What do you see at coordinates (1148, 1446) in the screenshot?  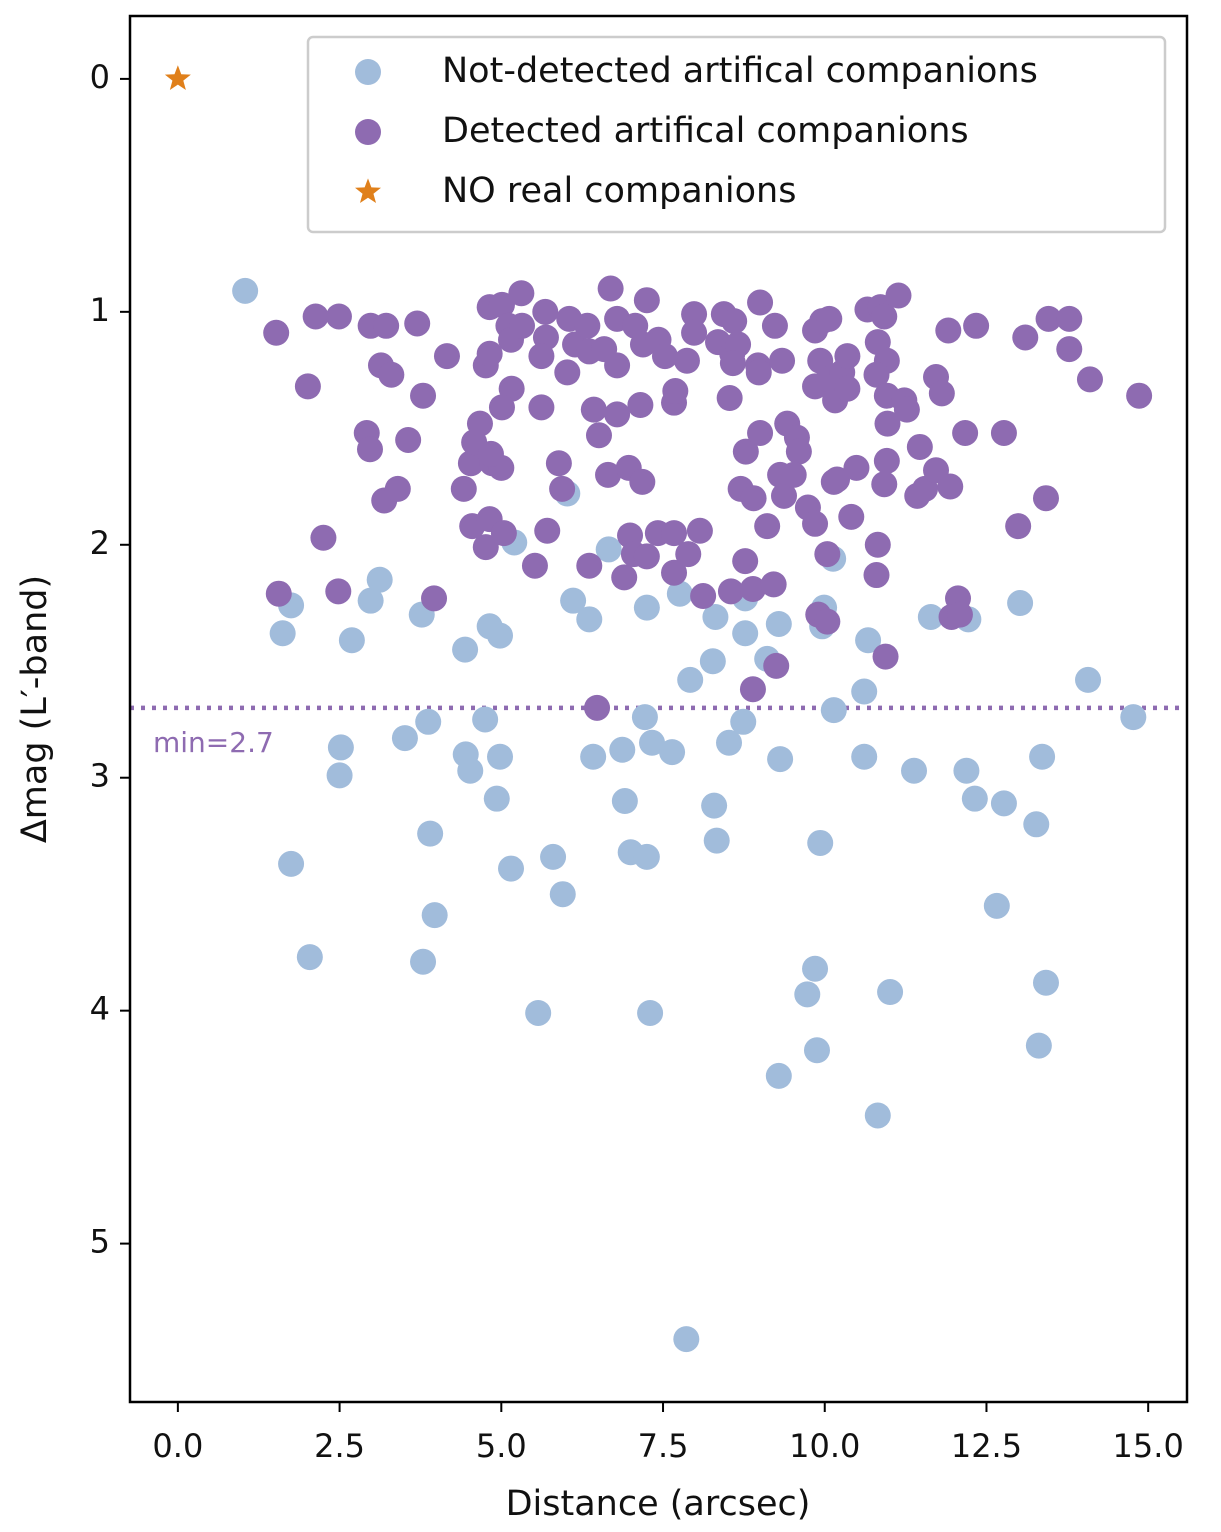 I see `x-tick-label: 15.0` at bounding box center [1148, 1446].